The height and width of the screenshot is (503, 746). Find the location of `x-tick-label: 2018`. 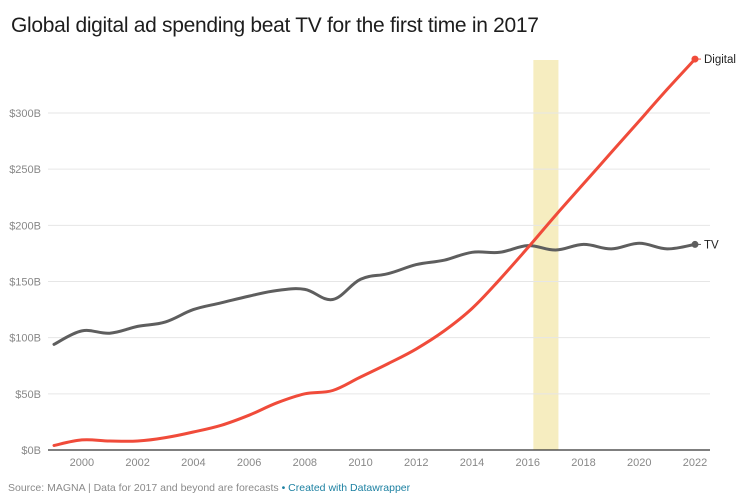

x-tick-label: 2018 is located at coordinates (583, 463).